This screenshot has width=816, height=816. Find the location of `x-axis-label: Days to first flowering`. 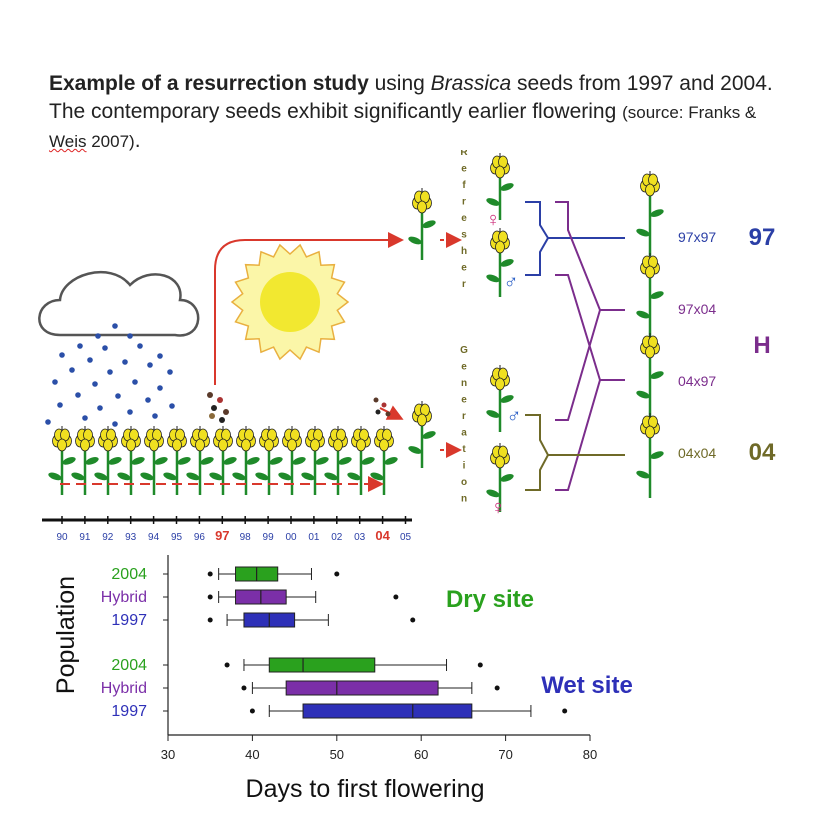

x-axis-label: Days to first flowering is located at coordinates (365, 789).